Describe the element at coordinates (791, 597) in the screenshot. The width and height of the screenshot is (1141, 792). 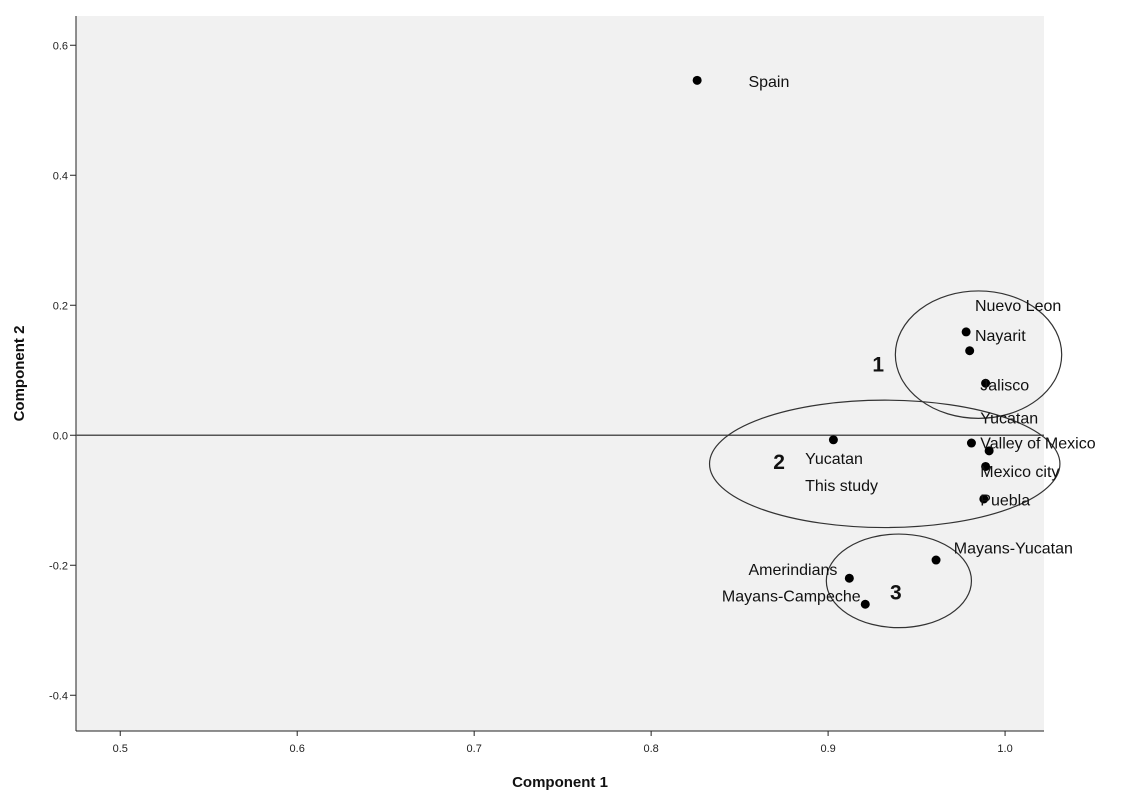
I see `point-label: Mayans-Campeche` at that location.